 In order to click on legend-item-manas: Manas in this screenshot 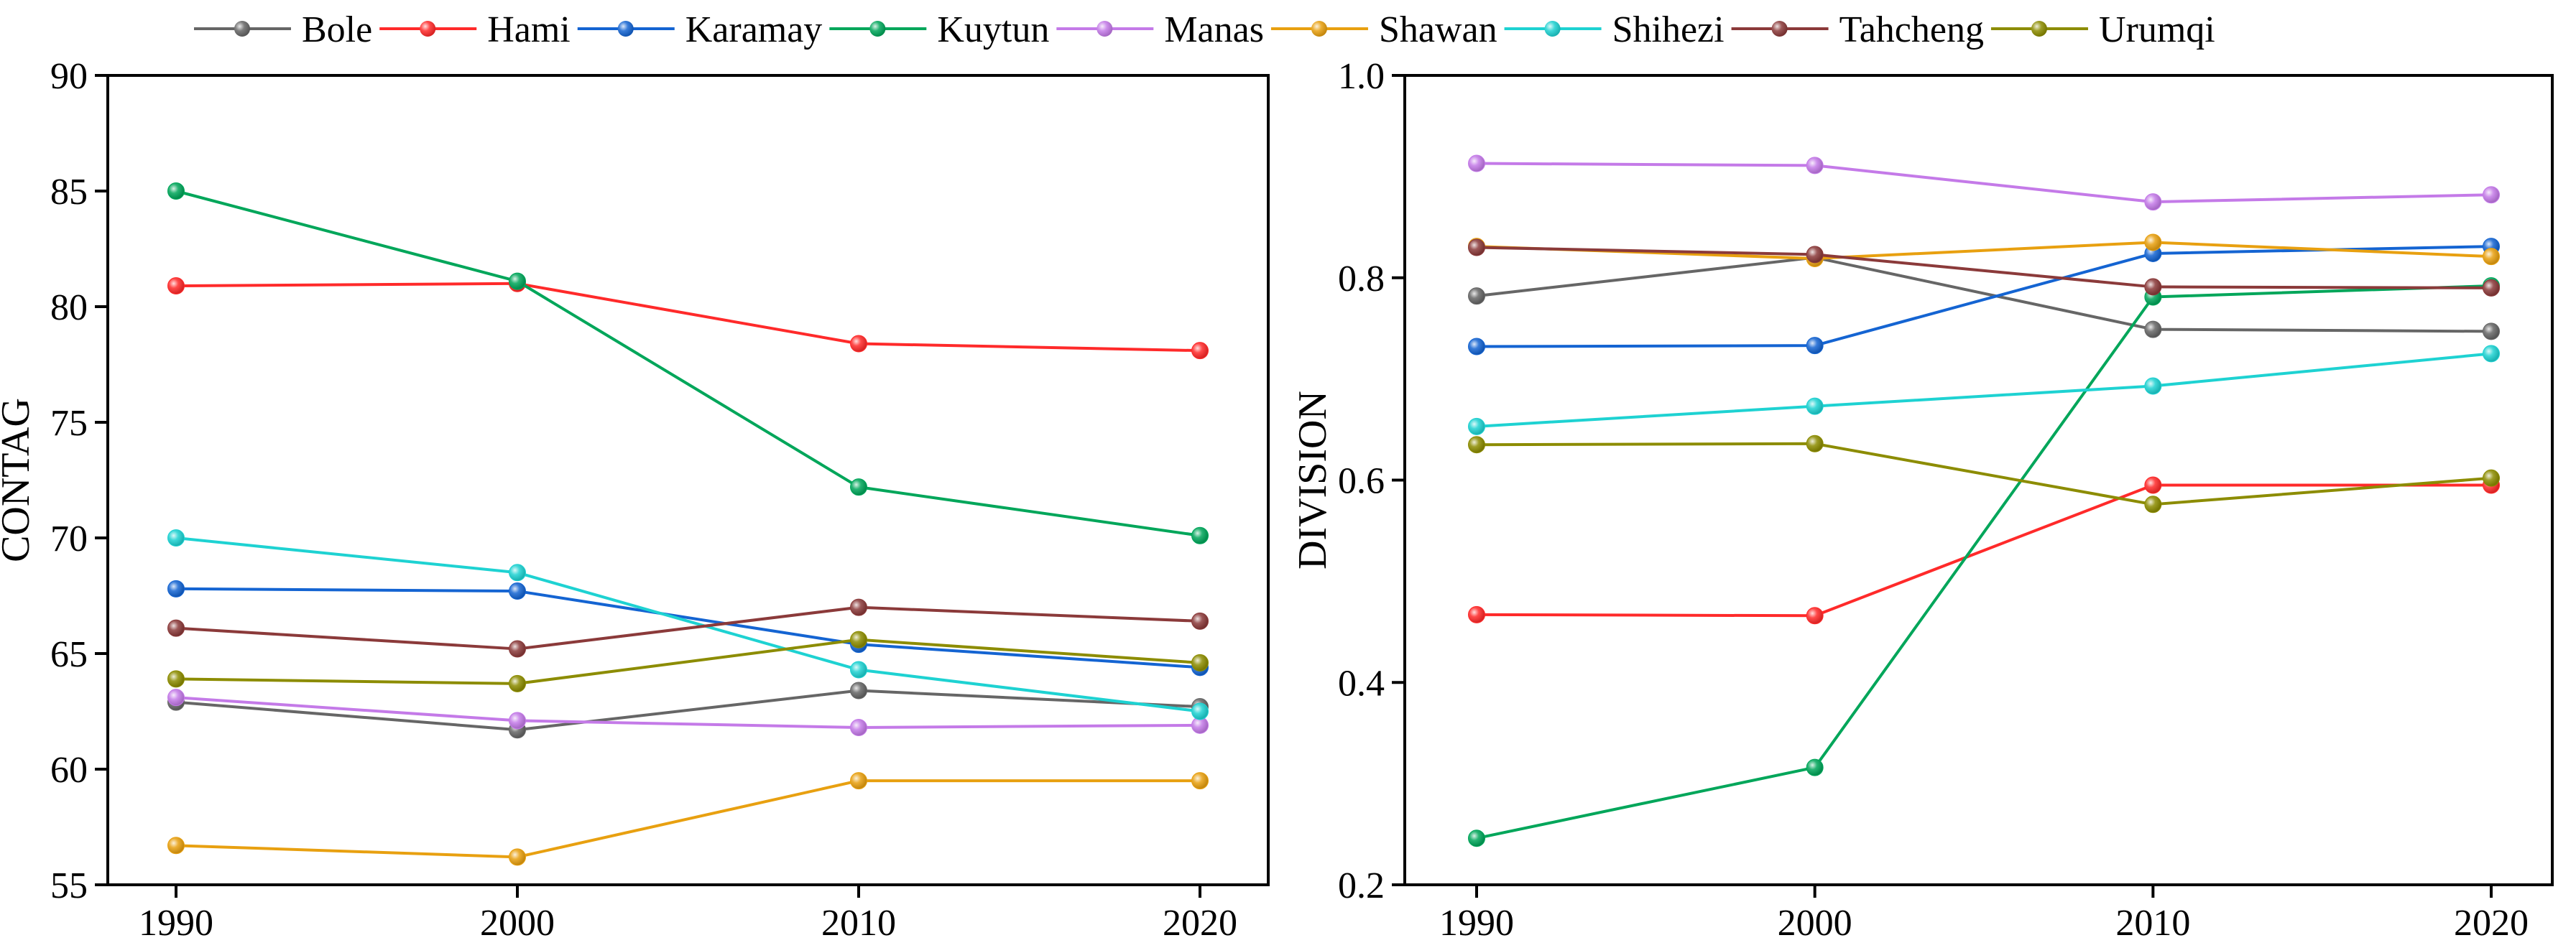, I will do `click(1160, 29)`.